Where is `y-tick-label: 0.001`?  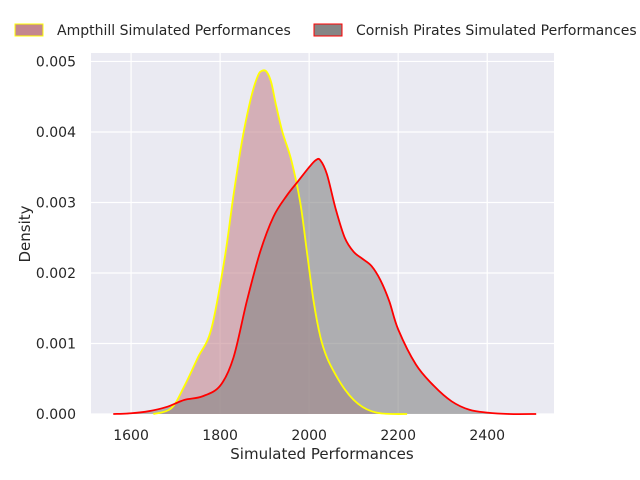 y-tick-label: 0.001 is located at coordinates (56, 344).